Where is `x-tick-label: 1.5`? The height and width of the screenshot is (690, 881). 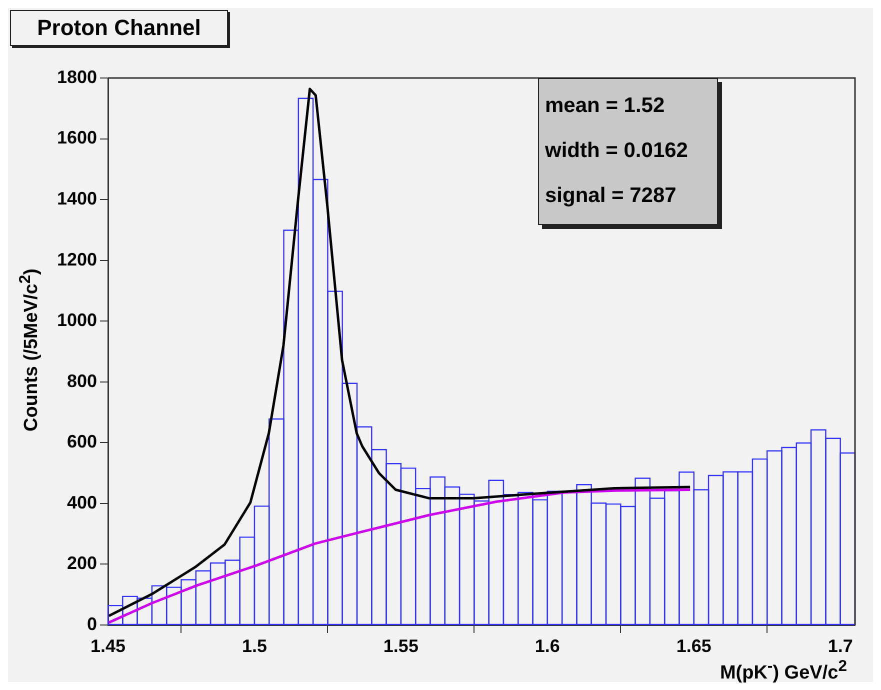 x-tick-label: 1.5 is located at coordinates (254, 646).